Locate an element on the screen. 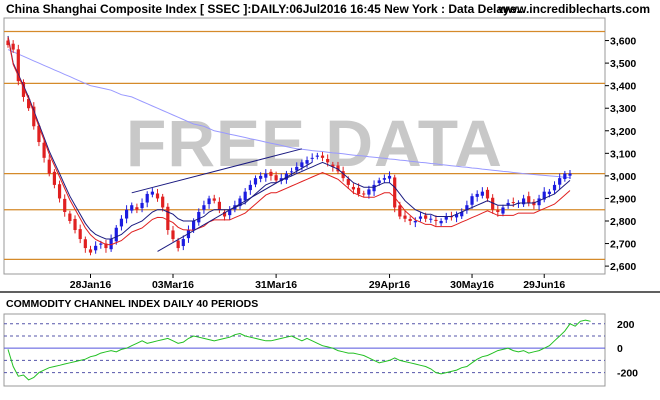  y-tick-label-0: 3,600 is located at coordinates (623, 42).